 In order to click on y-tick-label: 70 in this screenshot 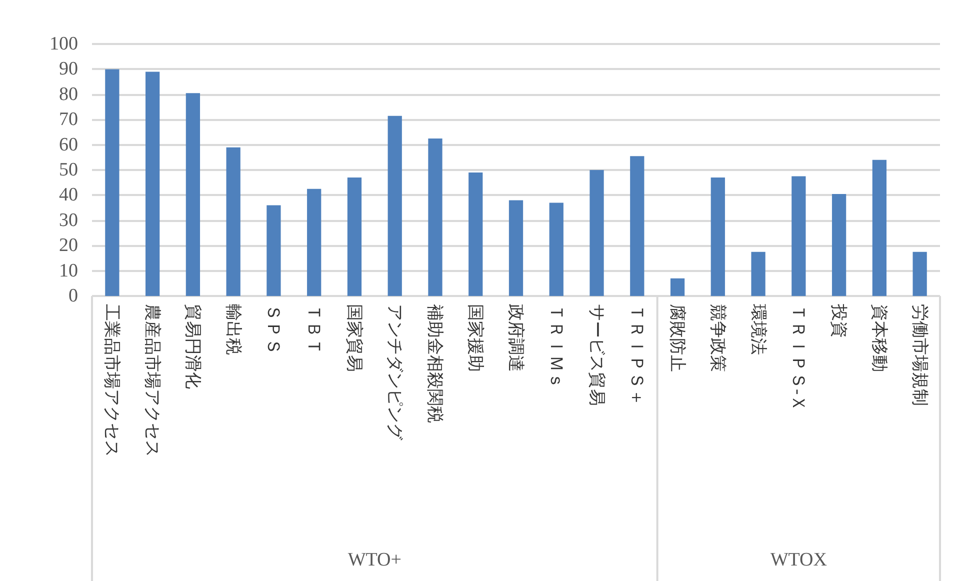, I will do `click(68, 119)`.